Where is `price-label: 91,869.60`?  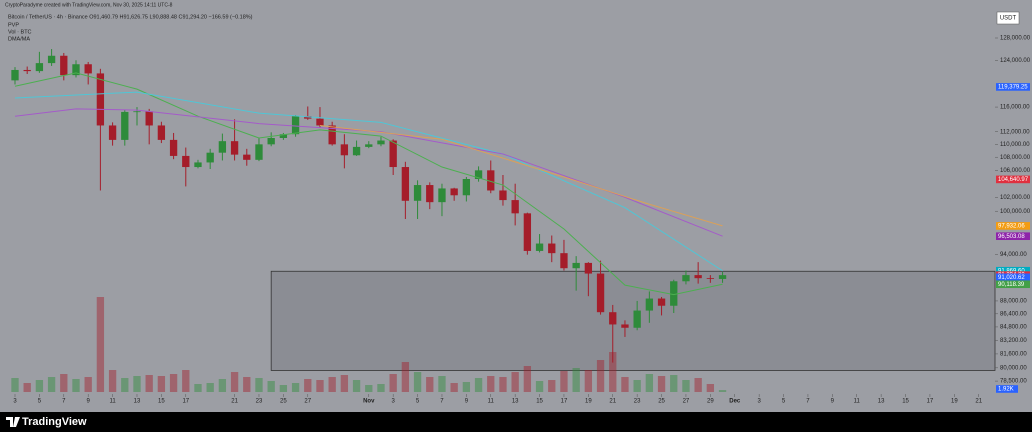 price-label: 91,869.60 is located at coordinates (1011, 271).